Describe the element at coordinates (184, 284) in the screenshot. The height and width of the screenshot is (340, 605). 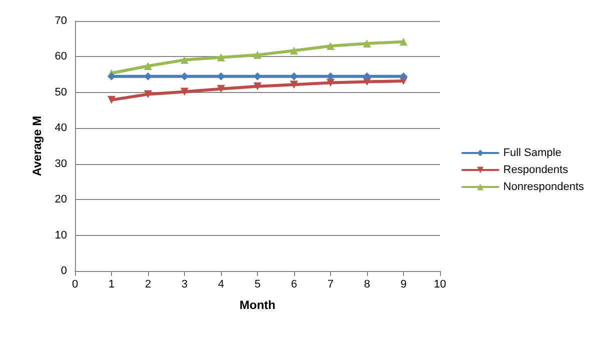
I see `x-tick-label: 3` at that location.